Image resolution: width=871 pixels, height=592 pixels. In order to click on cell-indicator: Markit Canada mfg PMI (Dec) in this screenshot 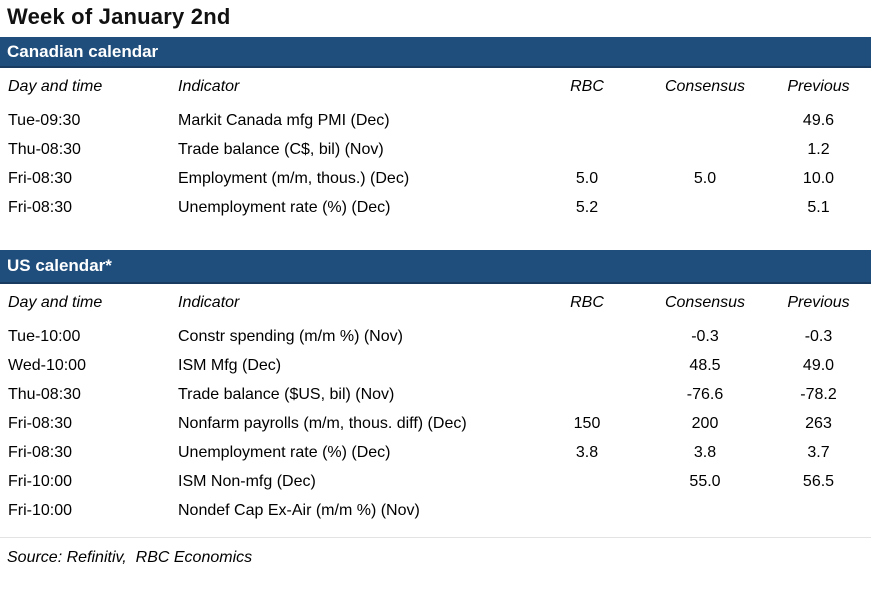, I will do `click(284, 120)`.